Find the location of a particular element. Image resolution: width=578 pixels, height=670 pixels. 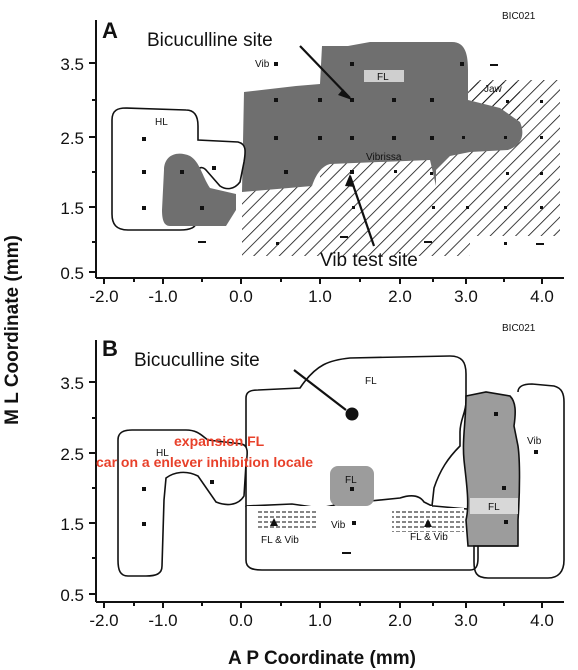

panel-b-bicuculline-label: Bicuculline site is located at coordinates (197, 360).